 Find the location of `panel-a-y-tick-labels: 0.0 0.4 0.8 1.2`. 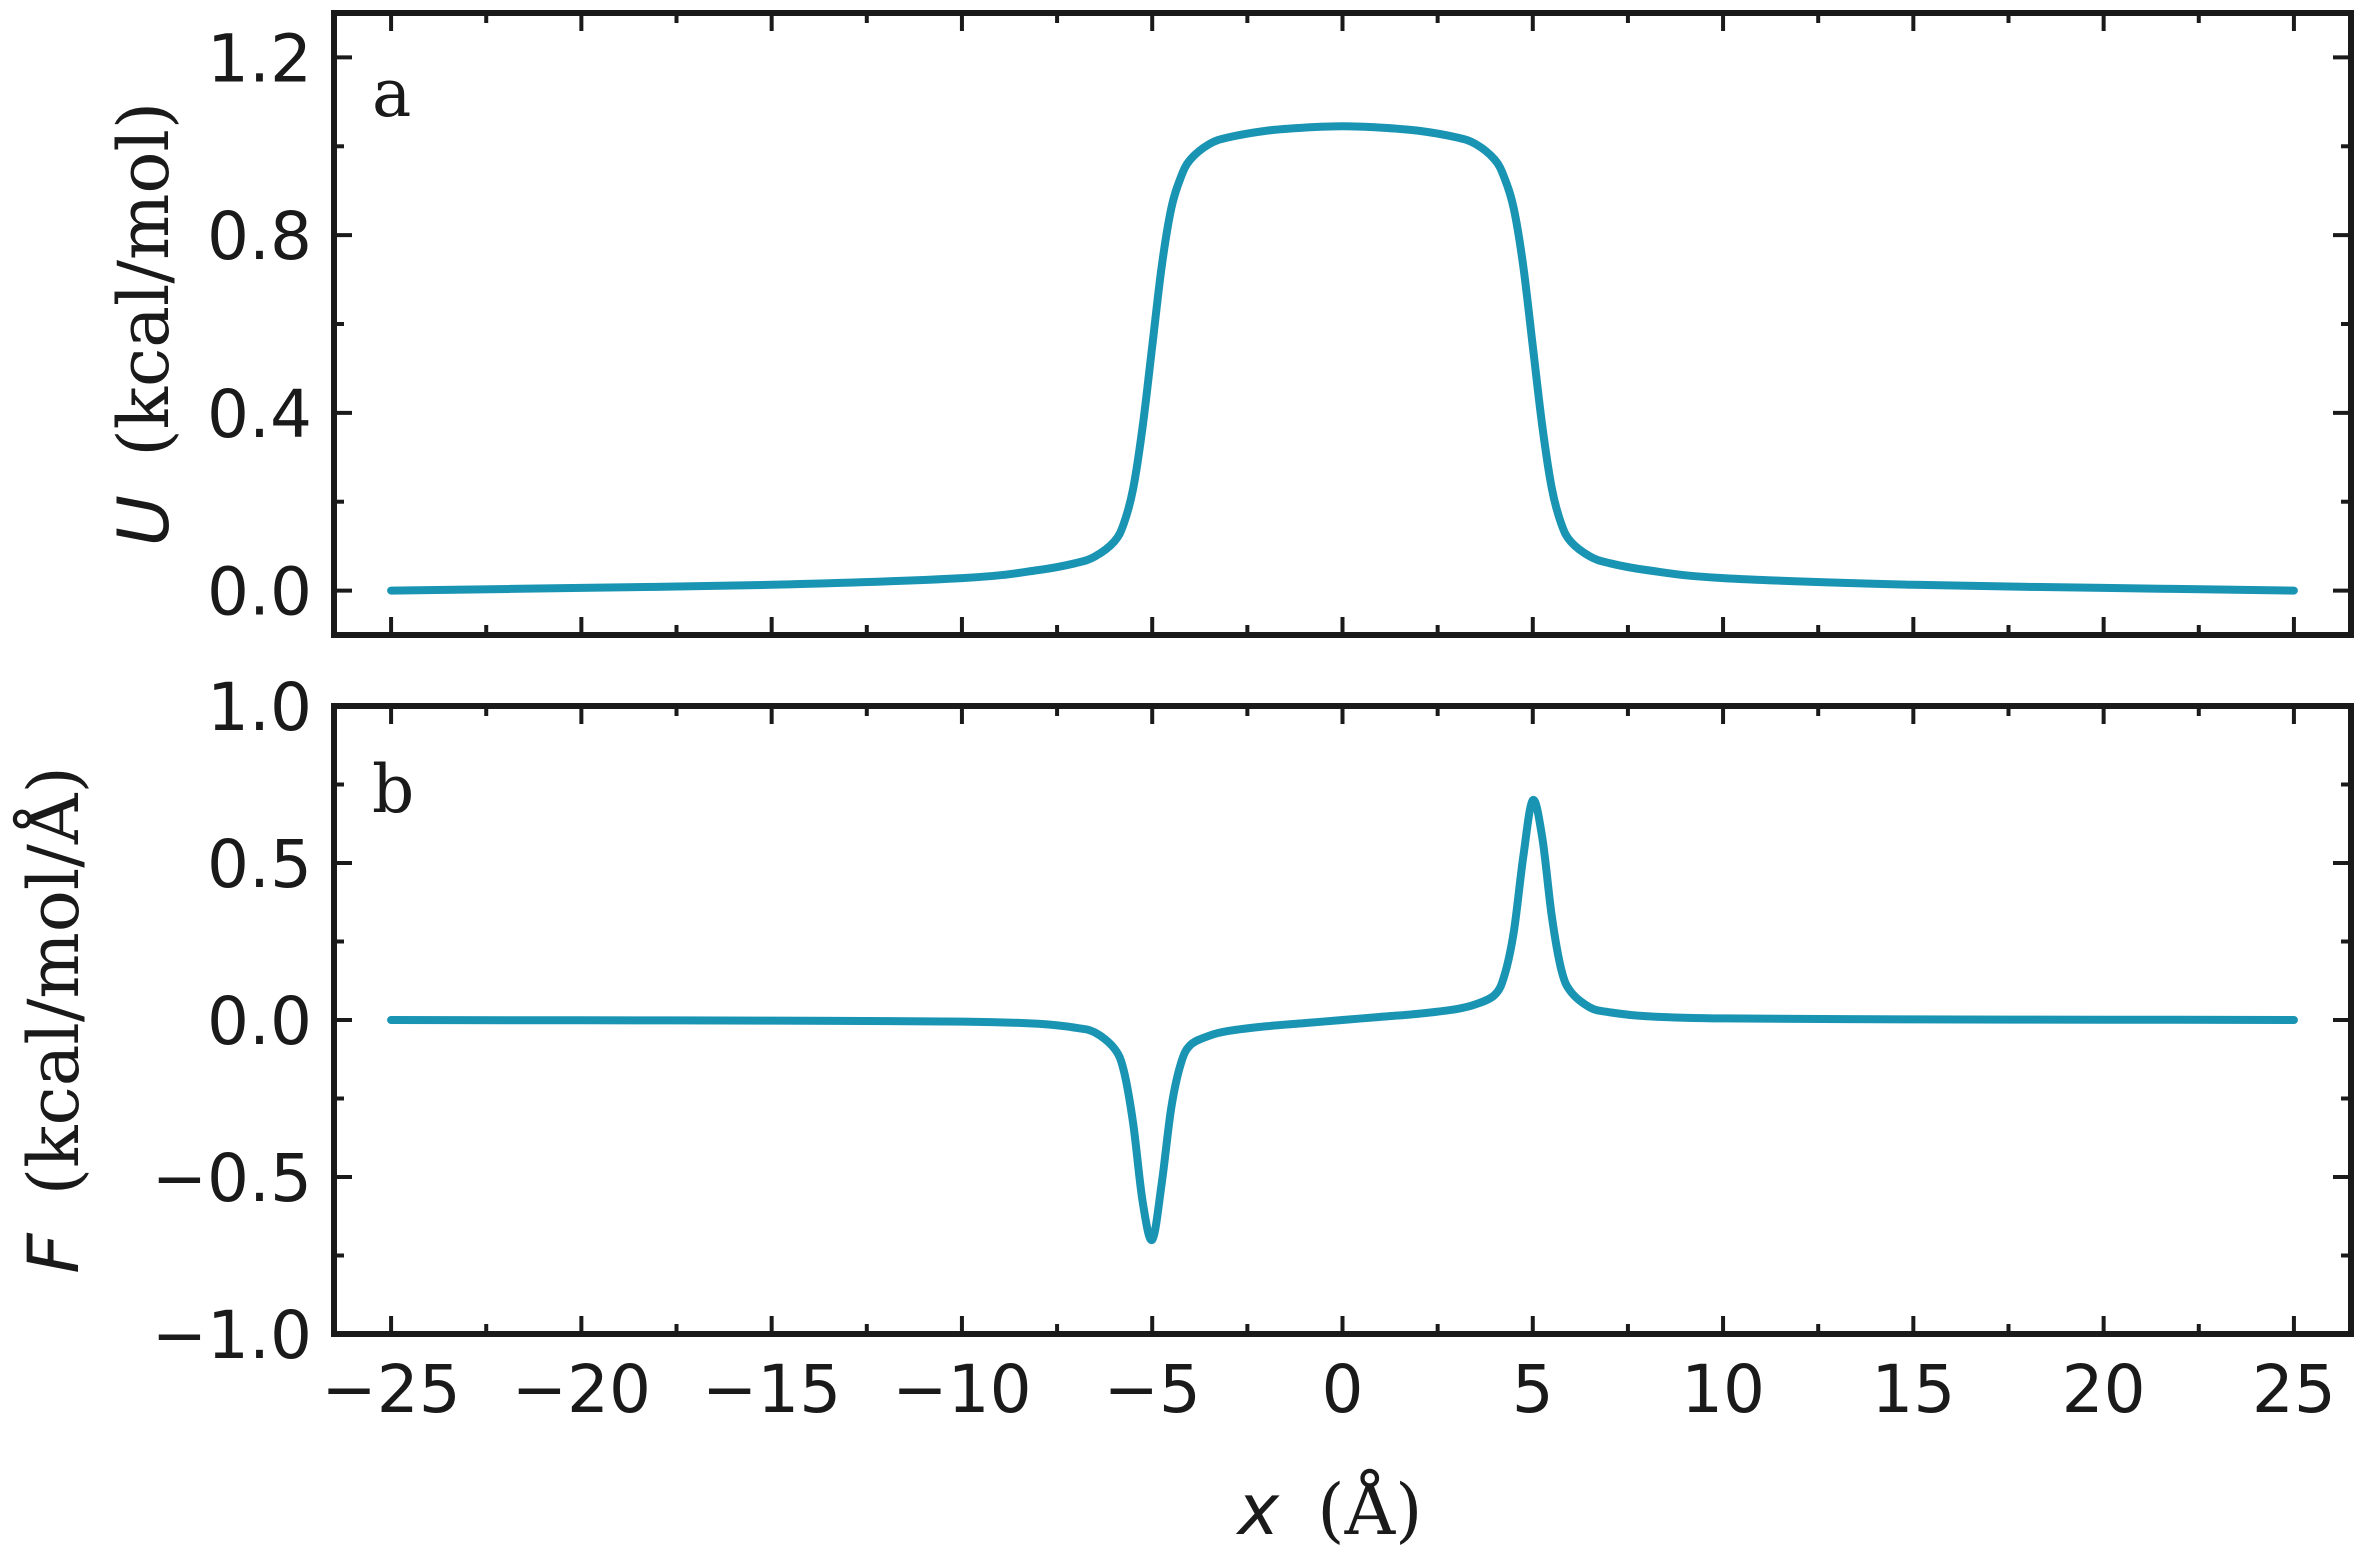

panel-a-y-tick-labels: 0.0 0.4 0.8 1.2 is located at coordinates (259, 325).